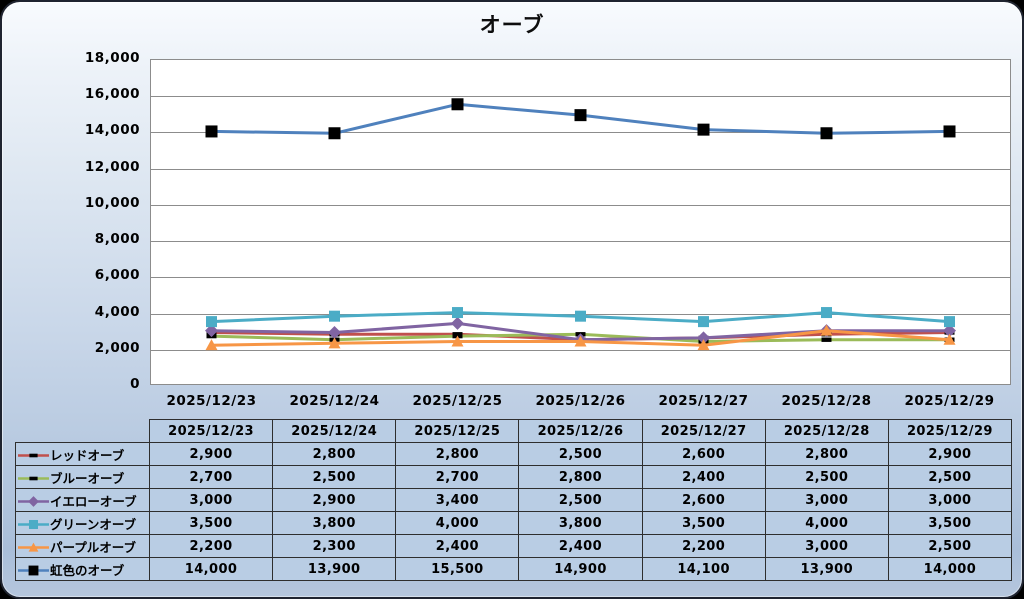  Describe the element at coordinates (112, 94) in the screenshot. I see `y-tick-label: 16,000` at that location.